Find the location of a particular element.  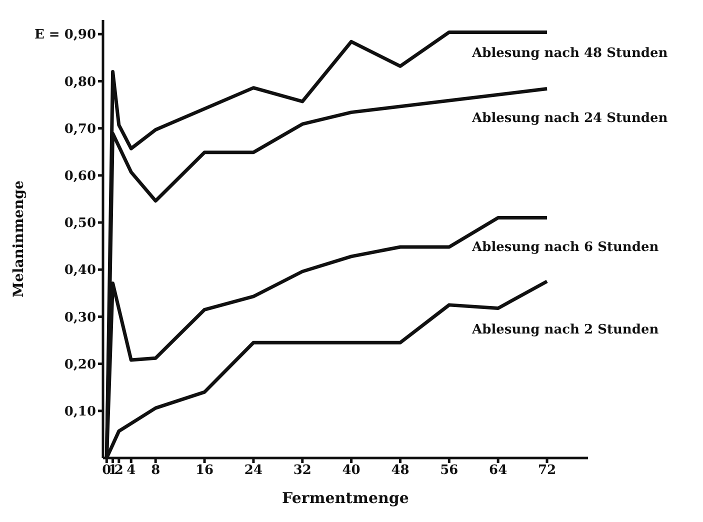

y-tick-label: E = 0,90 is located at coordinates (65, 35).